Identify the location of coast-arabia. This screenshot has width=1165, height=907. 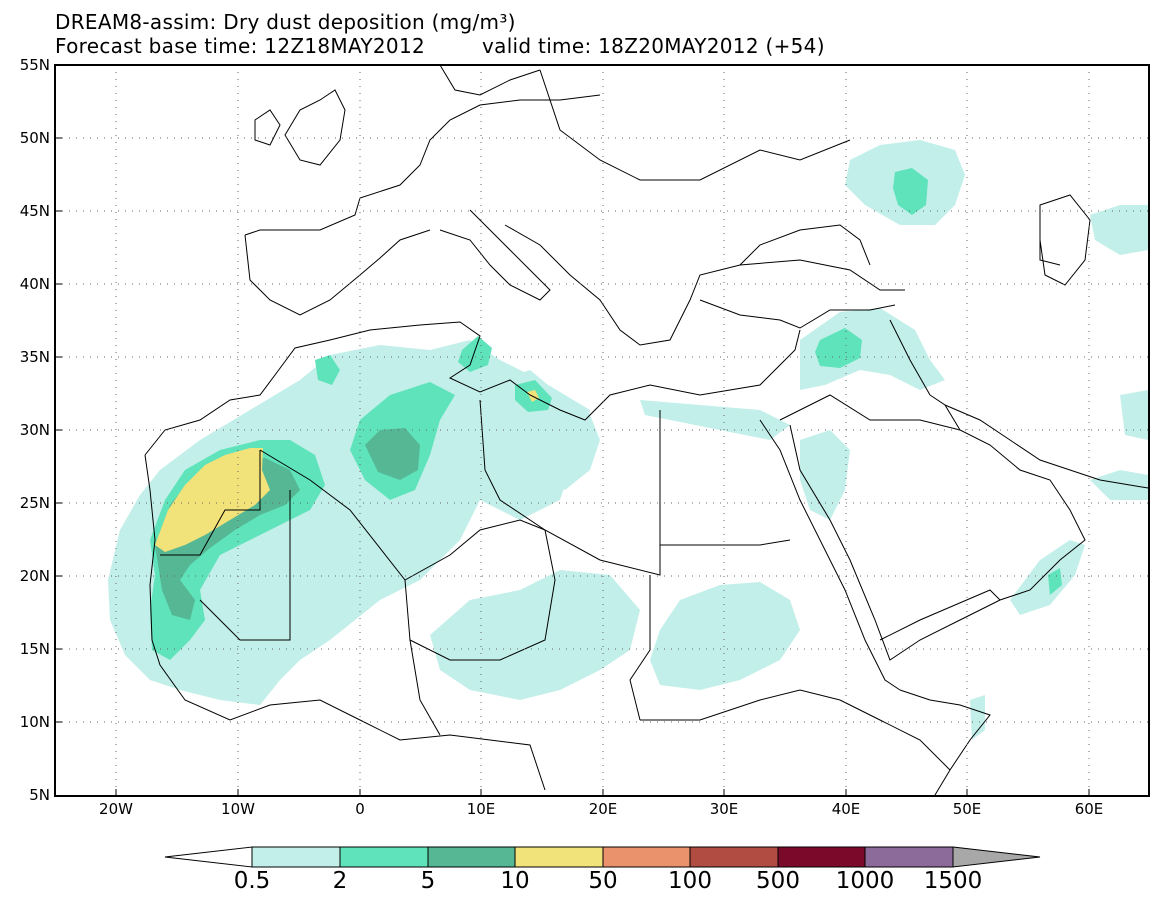
(937, 527).